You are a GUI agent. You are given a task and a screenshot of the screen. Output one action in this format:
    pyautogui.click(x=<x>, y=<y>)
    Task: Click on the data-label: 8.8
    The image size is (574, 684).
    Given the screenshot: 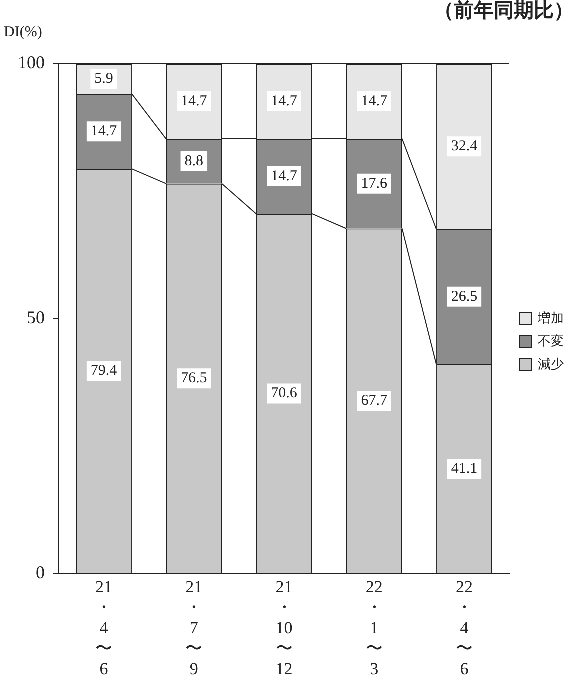 What is the action you would take?
    pyautogui.click(x=194, y=161)
    